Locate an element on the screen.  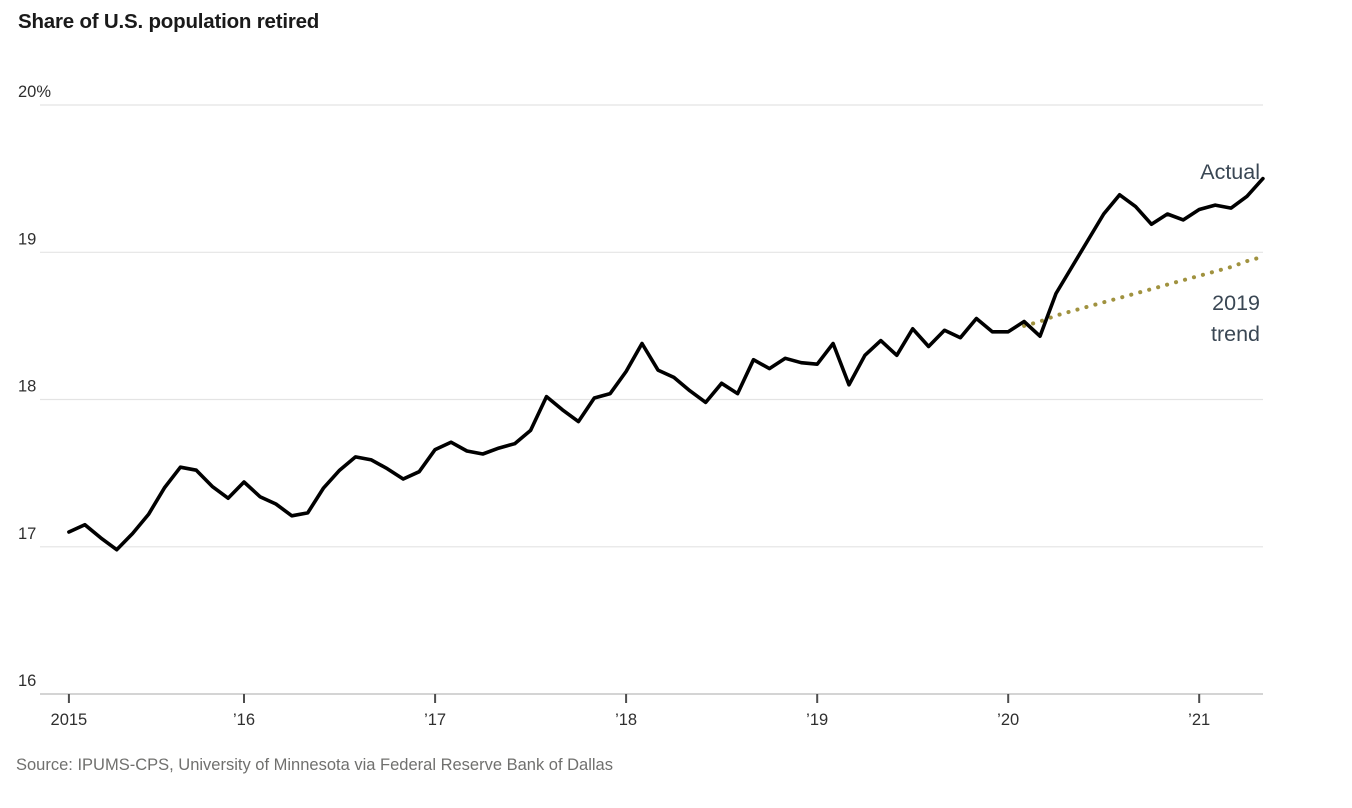
x-tick-label: 2015 is located at coordinates (69, 720).